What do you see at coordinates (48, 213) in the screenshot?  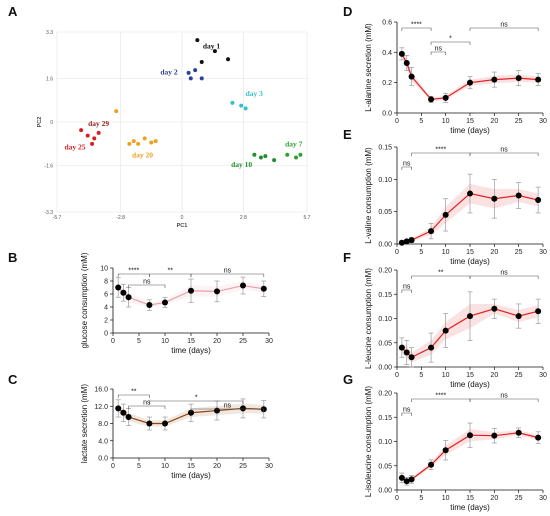 I see `y-tick-label: -3.3` at bounding box center [48, 213].